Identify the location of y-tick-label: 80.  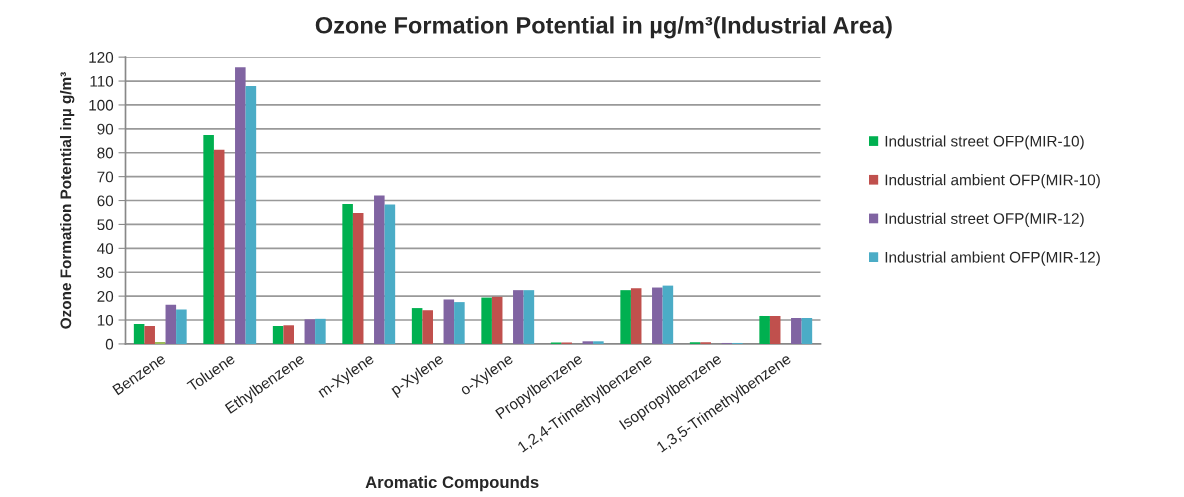
(105, 153).